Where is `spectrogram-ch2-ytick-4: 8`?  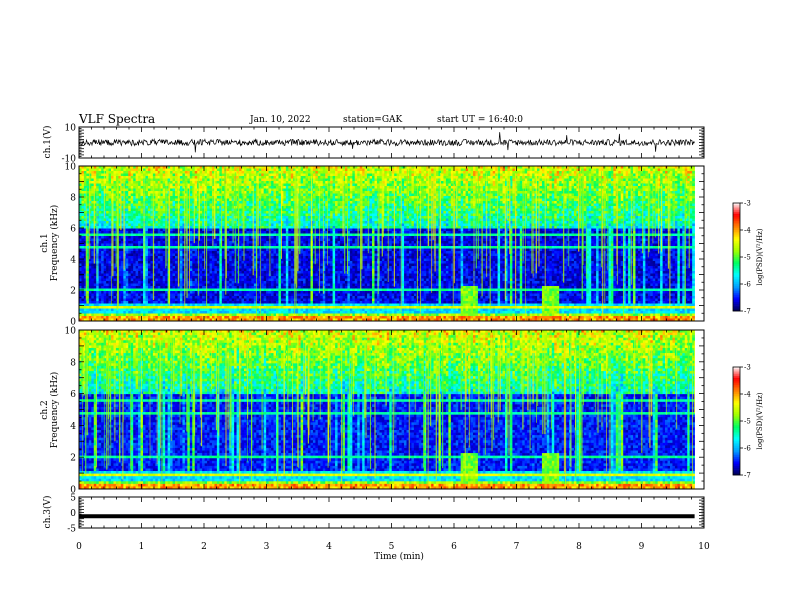 spectrogram-ch2-ytick-4: 8 is located at coordinates (73, 363).